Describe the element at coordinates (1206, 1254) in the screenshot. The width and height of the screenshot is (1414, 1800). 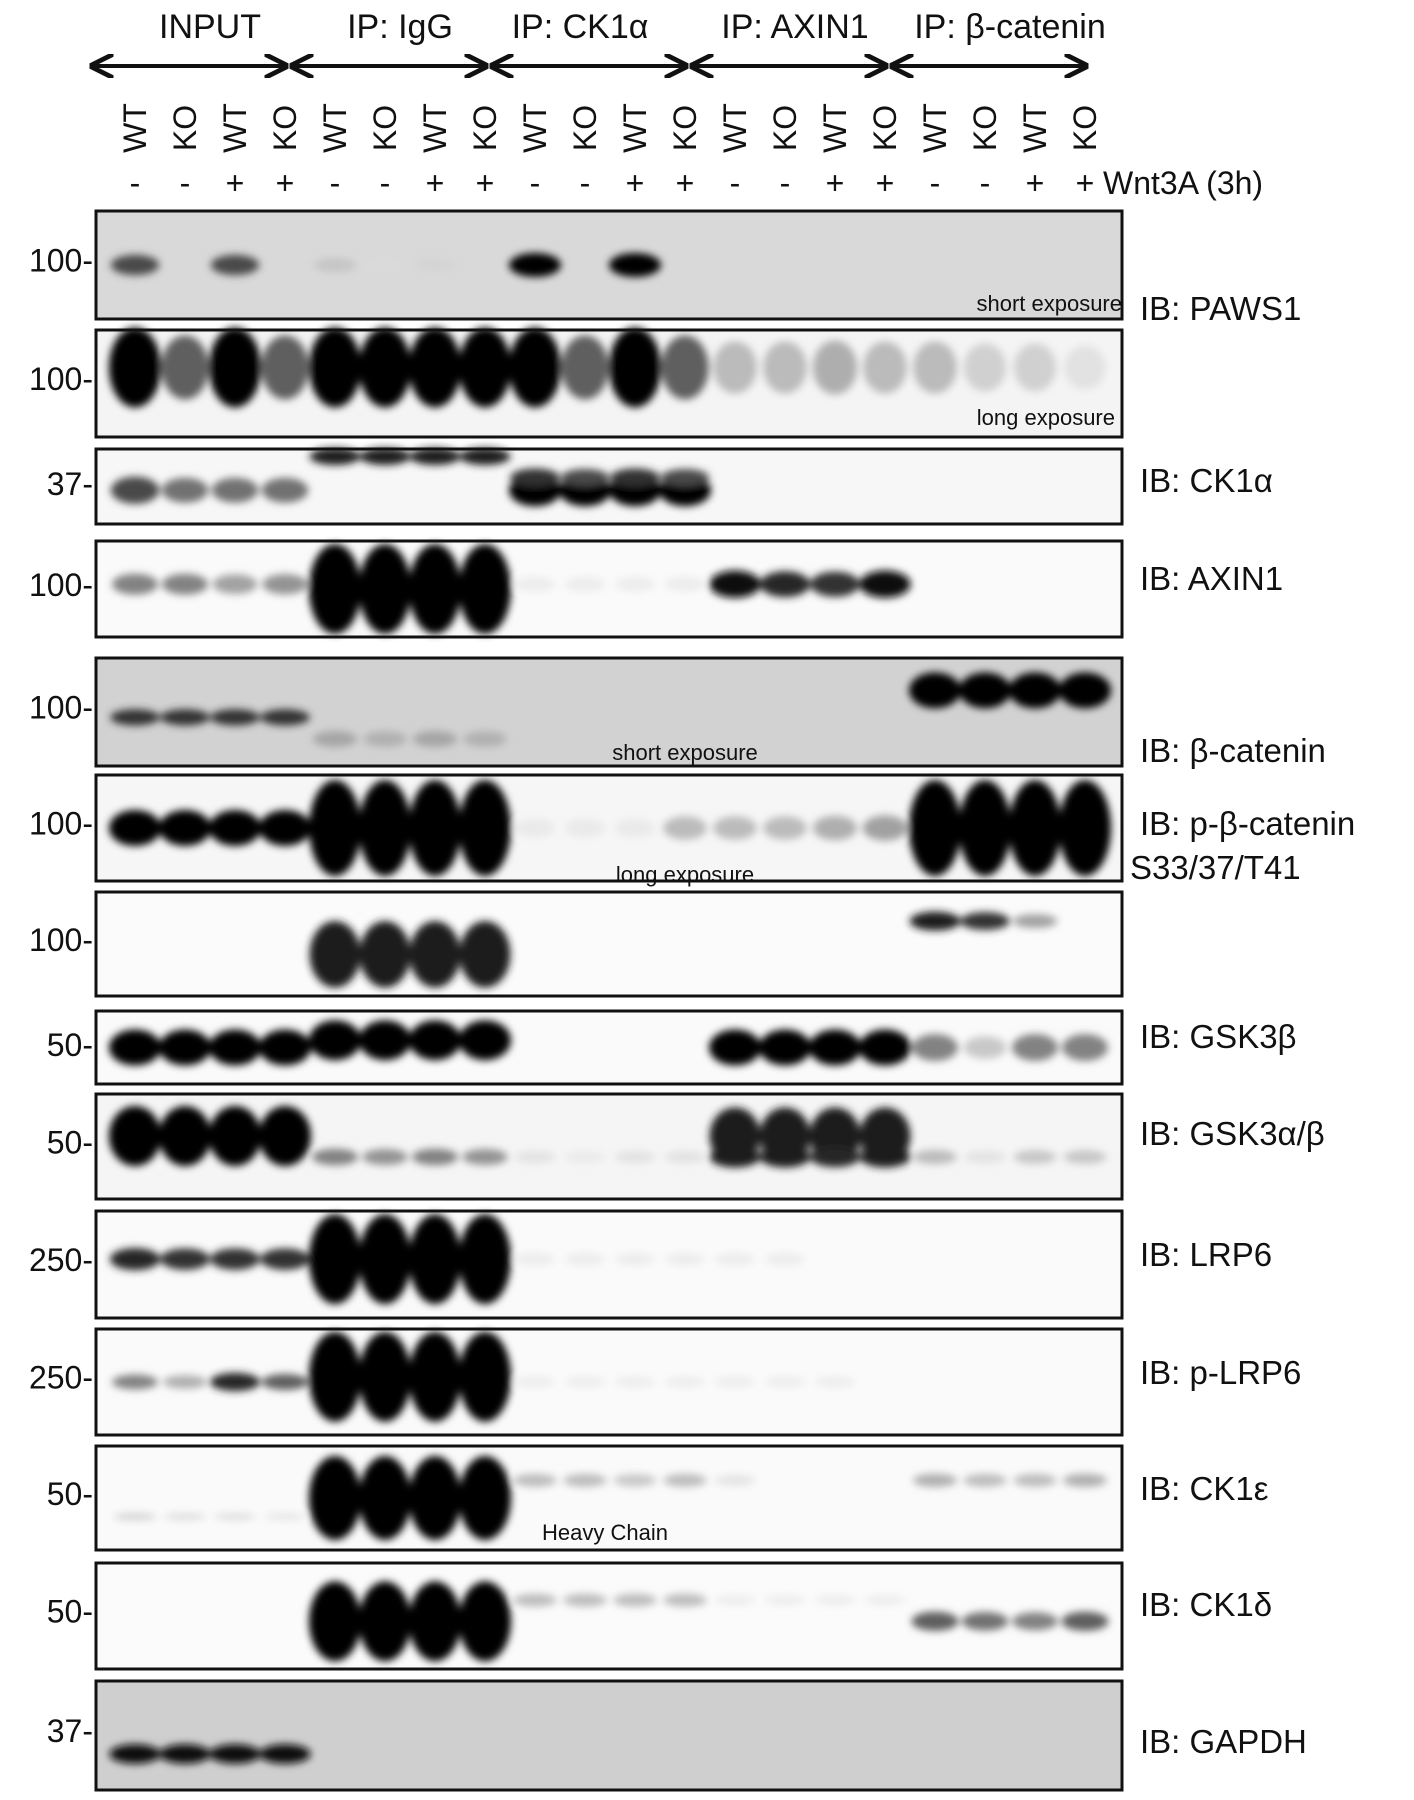
I see `ib-label: IB: LRP6` at that location.